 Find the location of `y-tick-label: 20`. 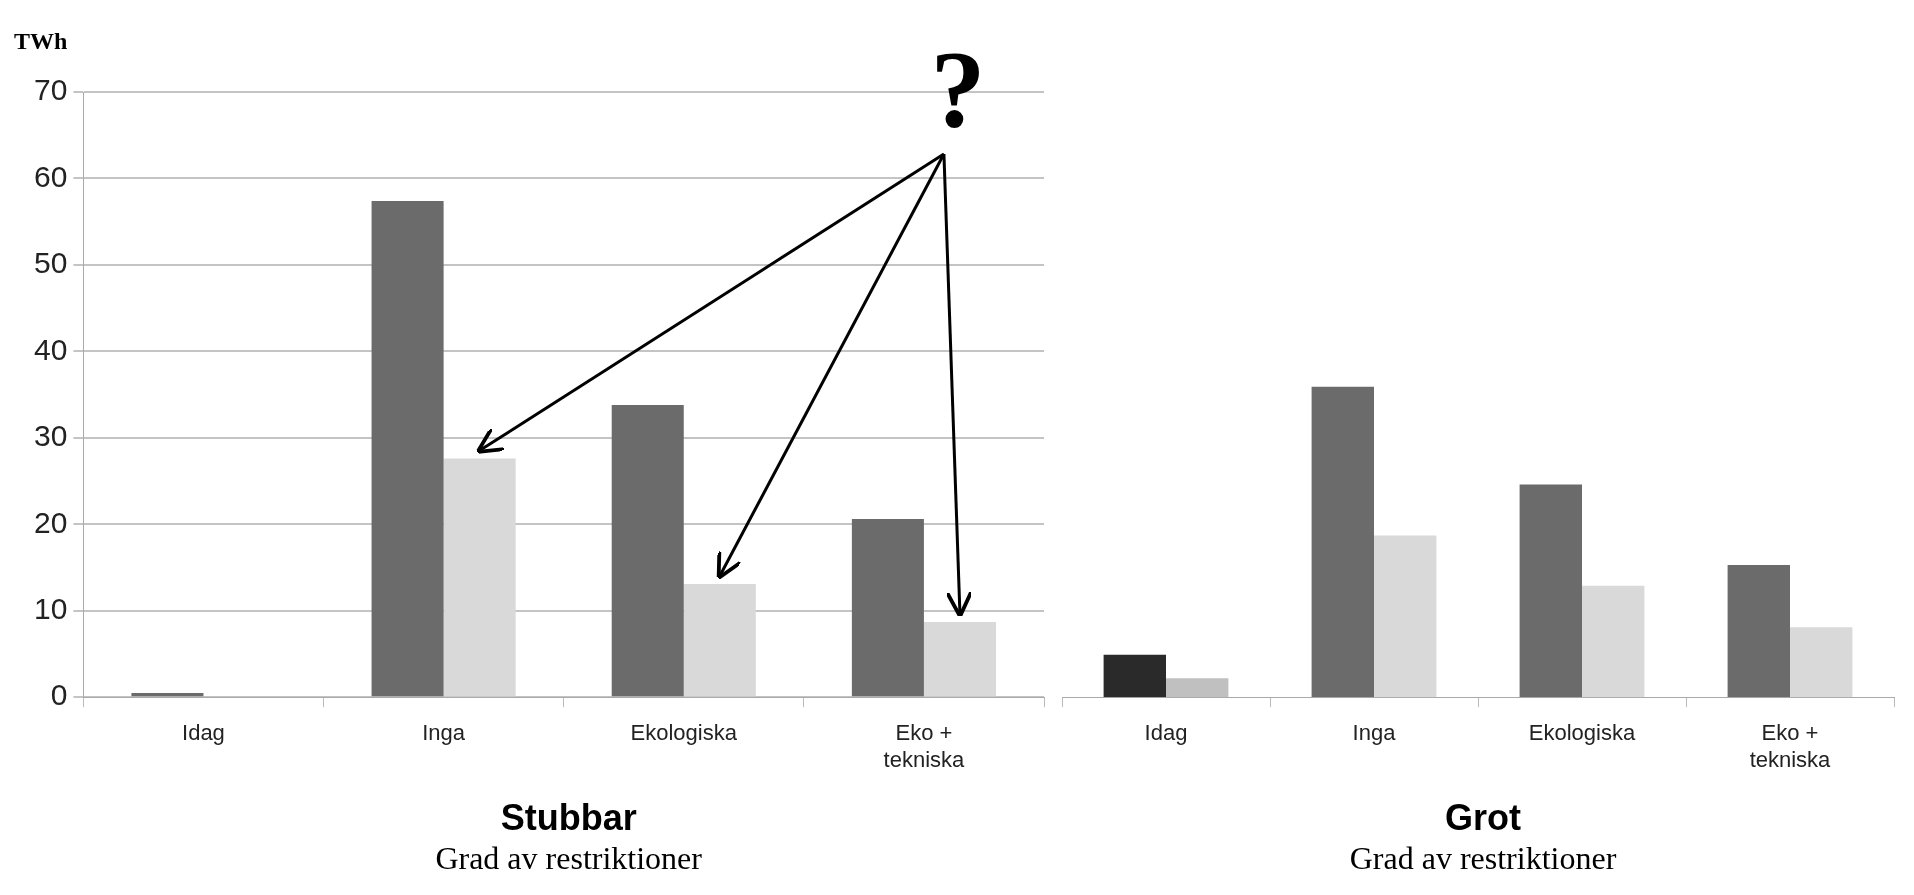

y-tick-label: 20 is located at coordinates (50, 522).